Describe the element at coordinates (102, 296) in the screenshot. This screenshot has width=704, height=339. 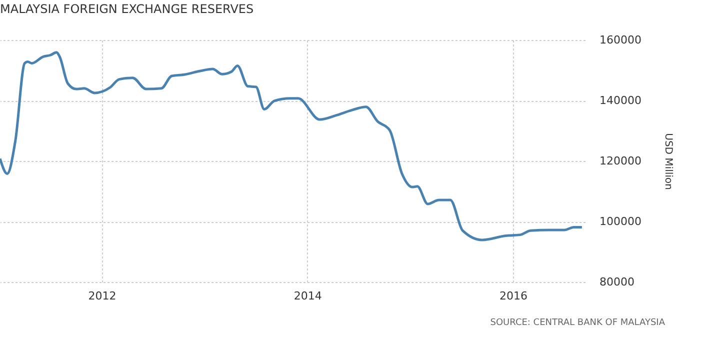
I see `x-tick-label: 2012` at that location.